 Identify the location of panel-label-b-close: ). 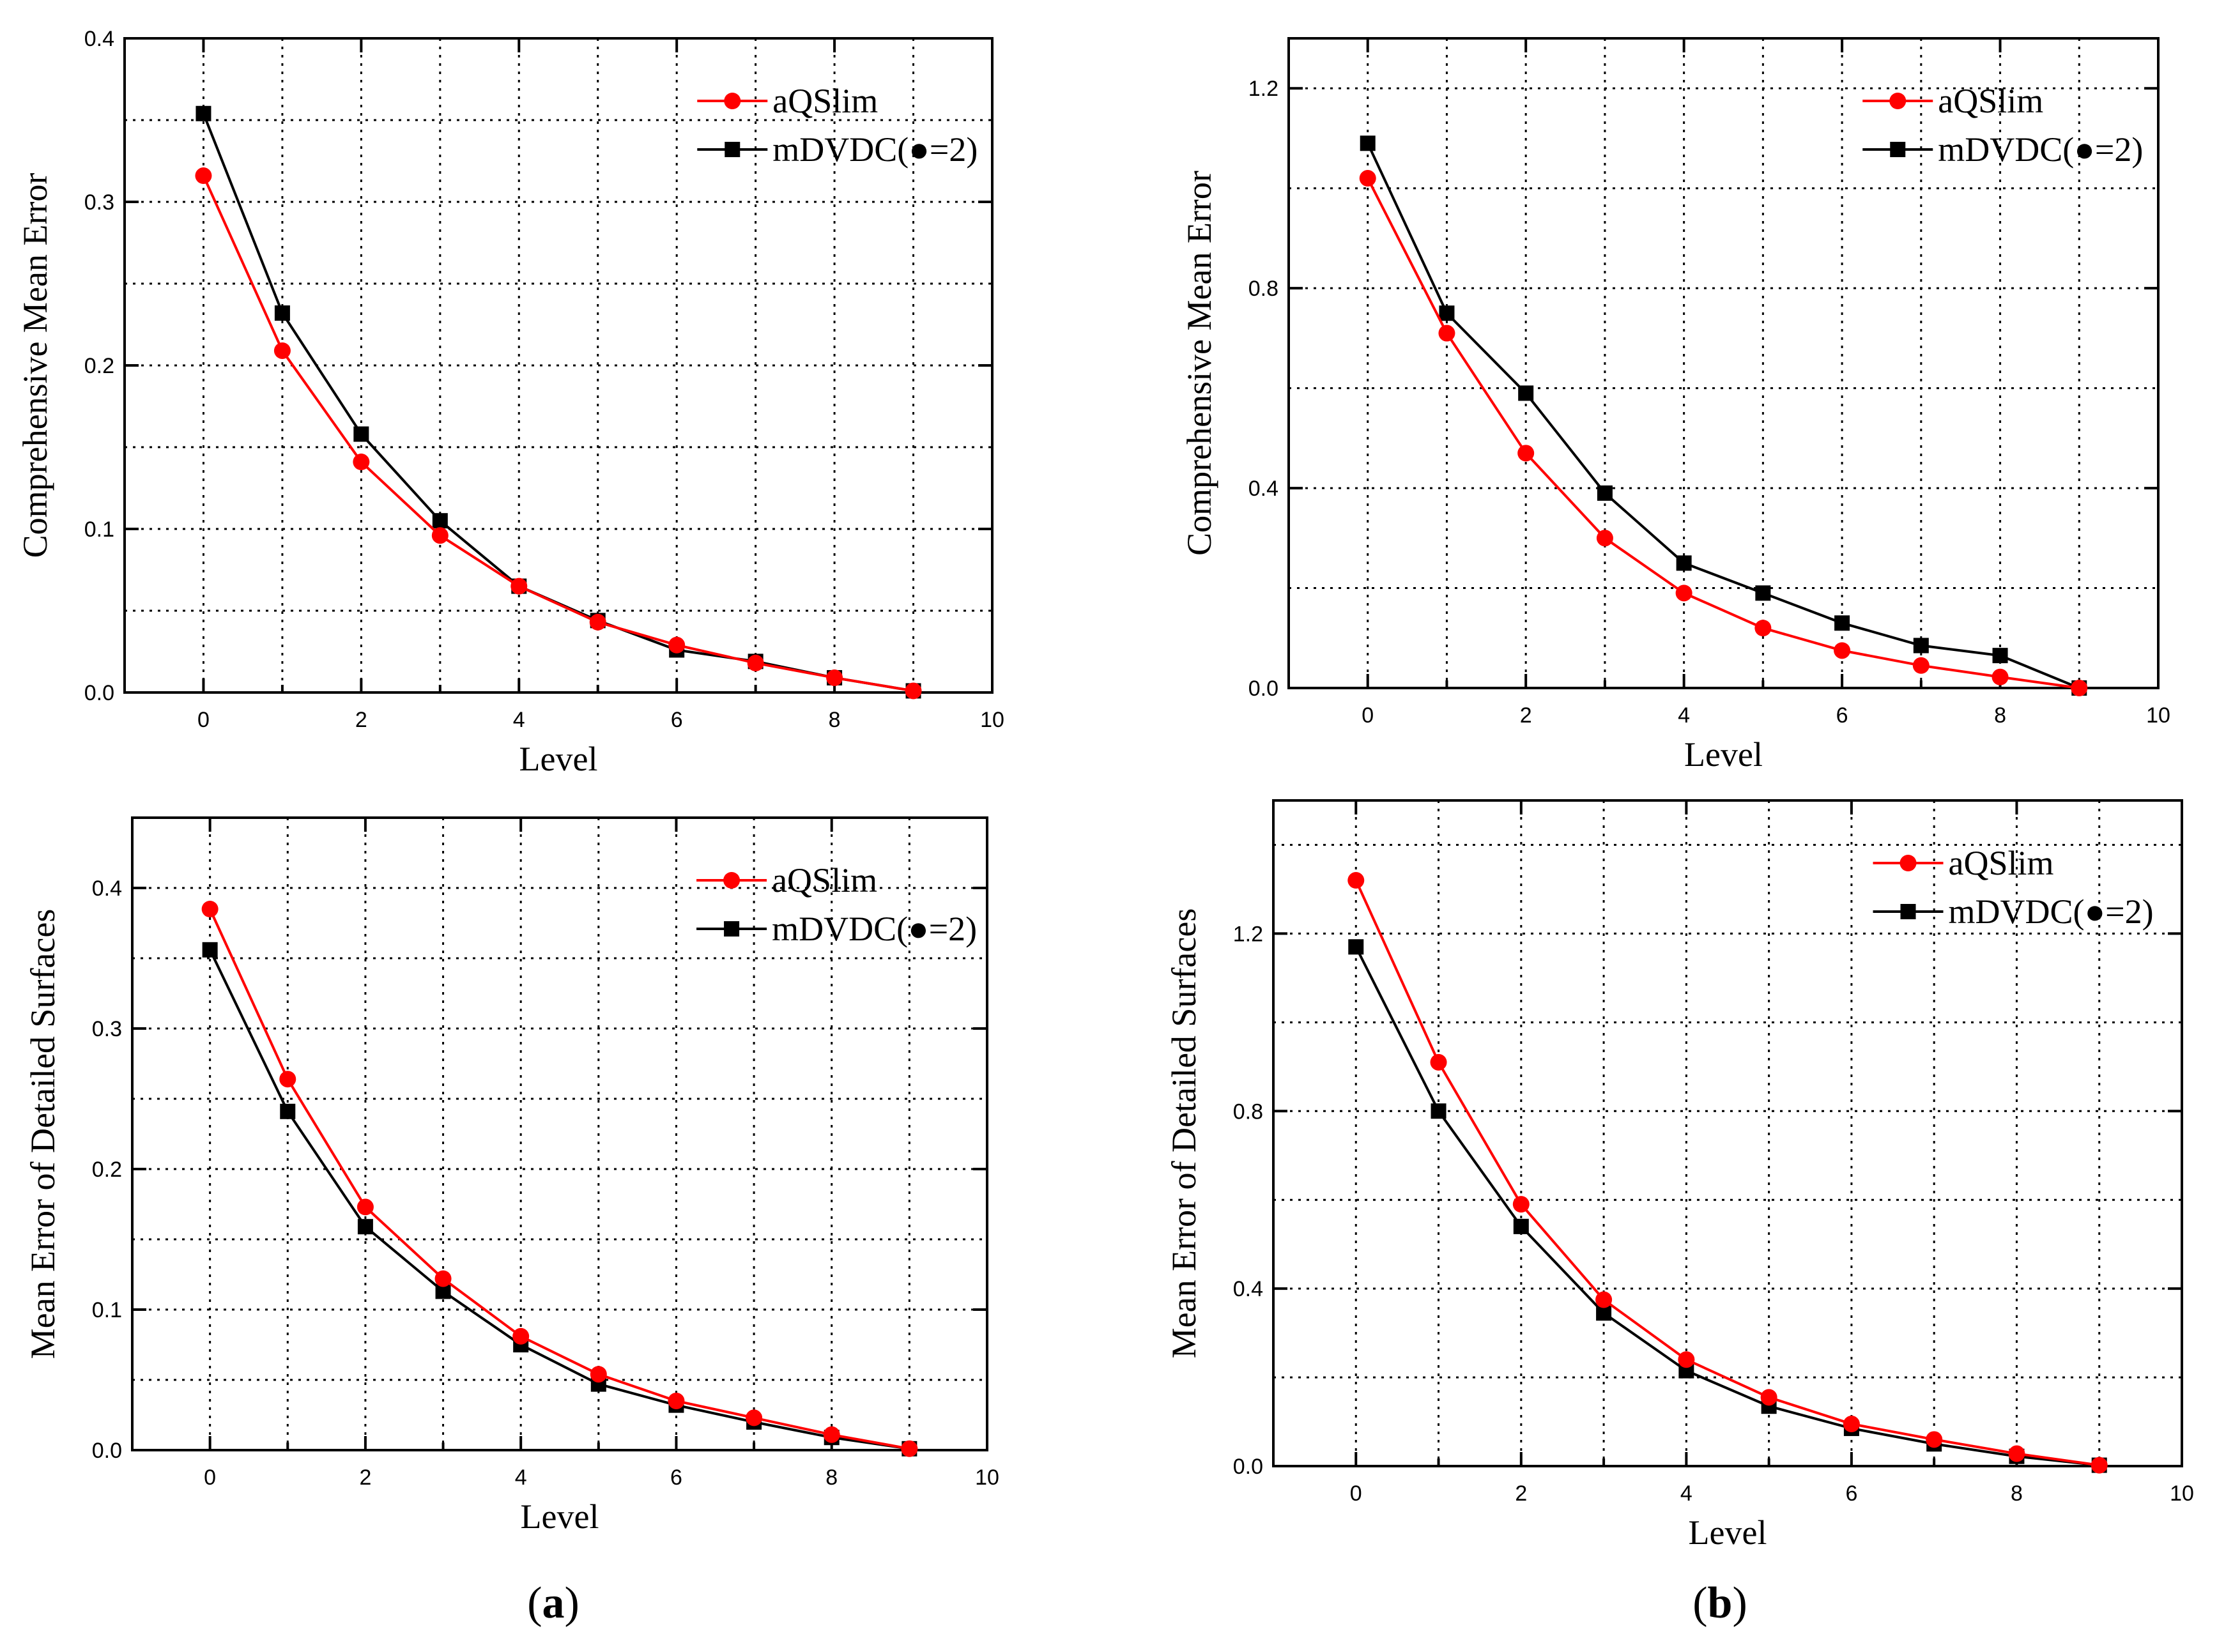
(1739, 1603).